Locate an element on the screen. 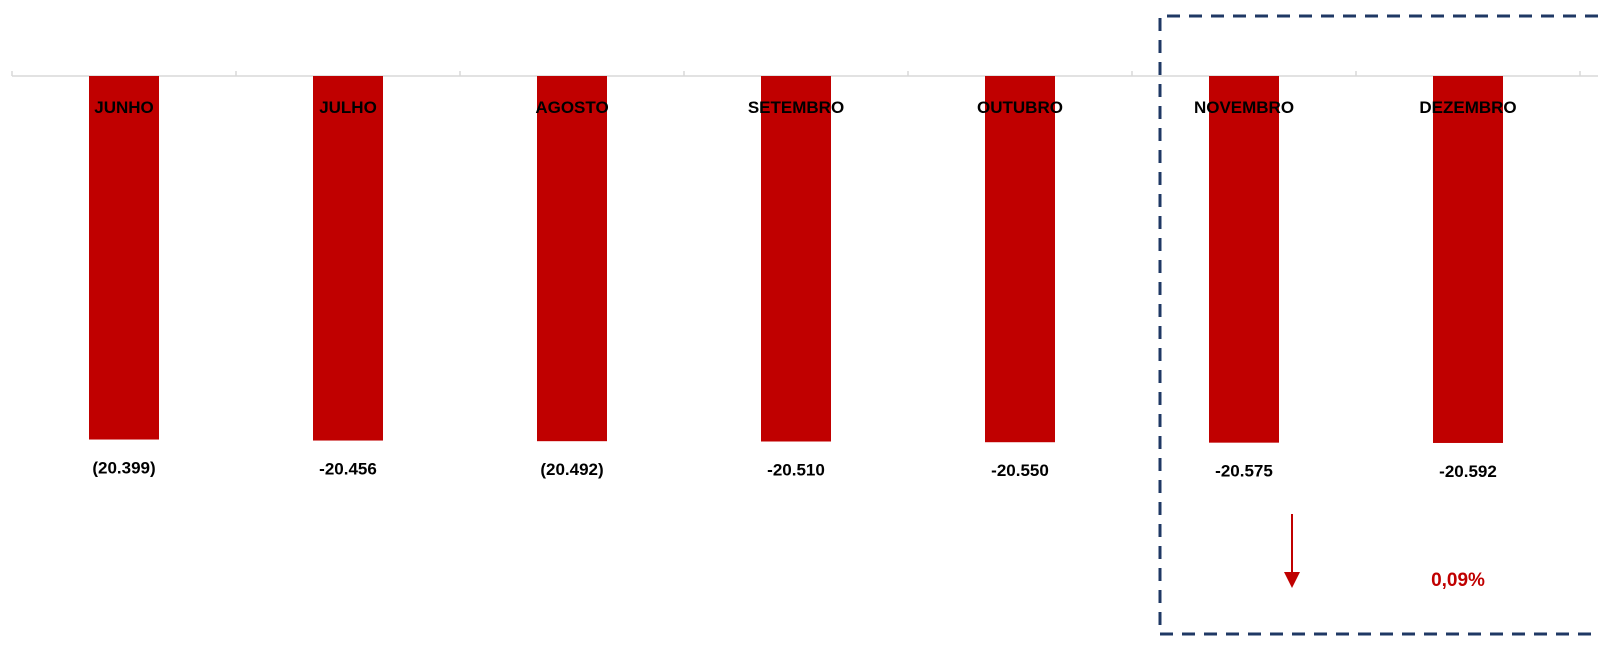 This screenshot has height=650, width=1598. bar-agosto is located at coordinates (572, 259).